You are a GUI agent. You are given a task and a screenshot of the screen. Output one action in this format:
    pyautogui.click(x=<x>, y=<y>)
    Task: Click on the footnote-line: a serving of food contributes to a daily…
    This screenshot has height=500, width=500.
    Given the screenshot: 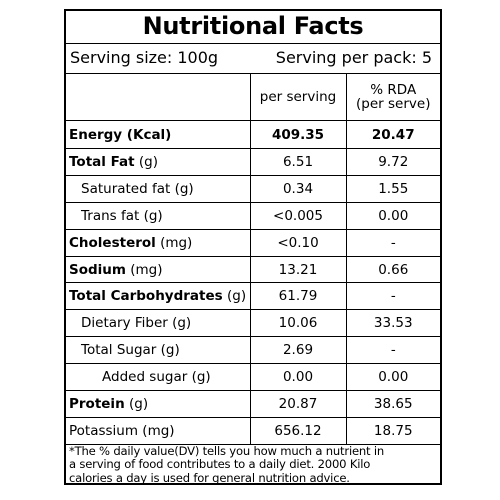 What is the action you would take?
    pyautogui.click(x=220, y=464)
    